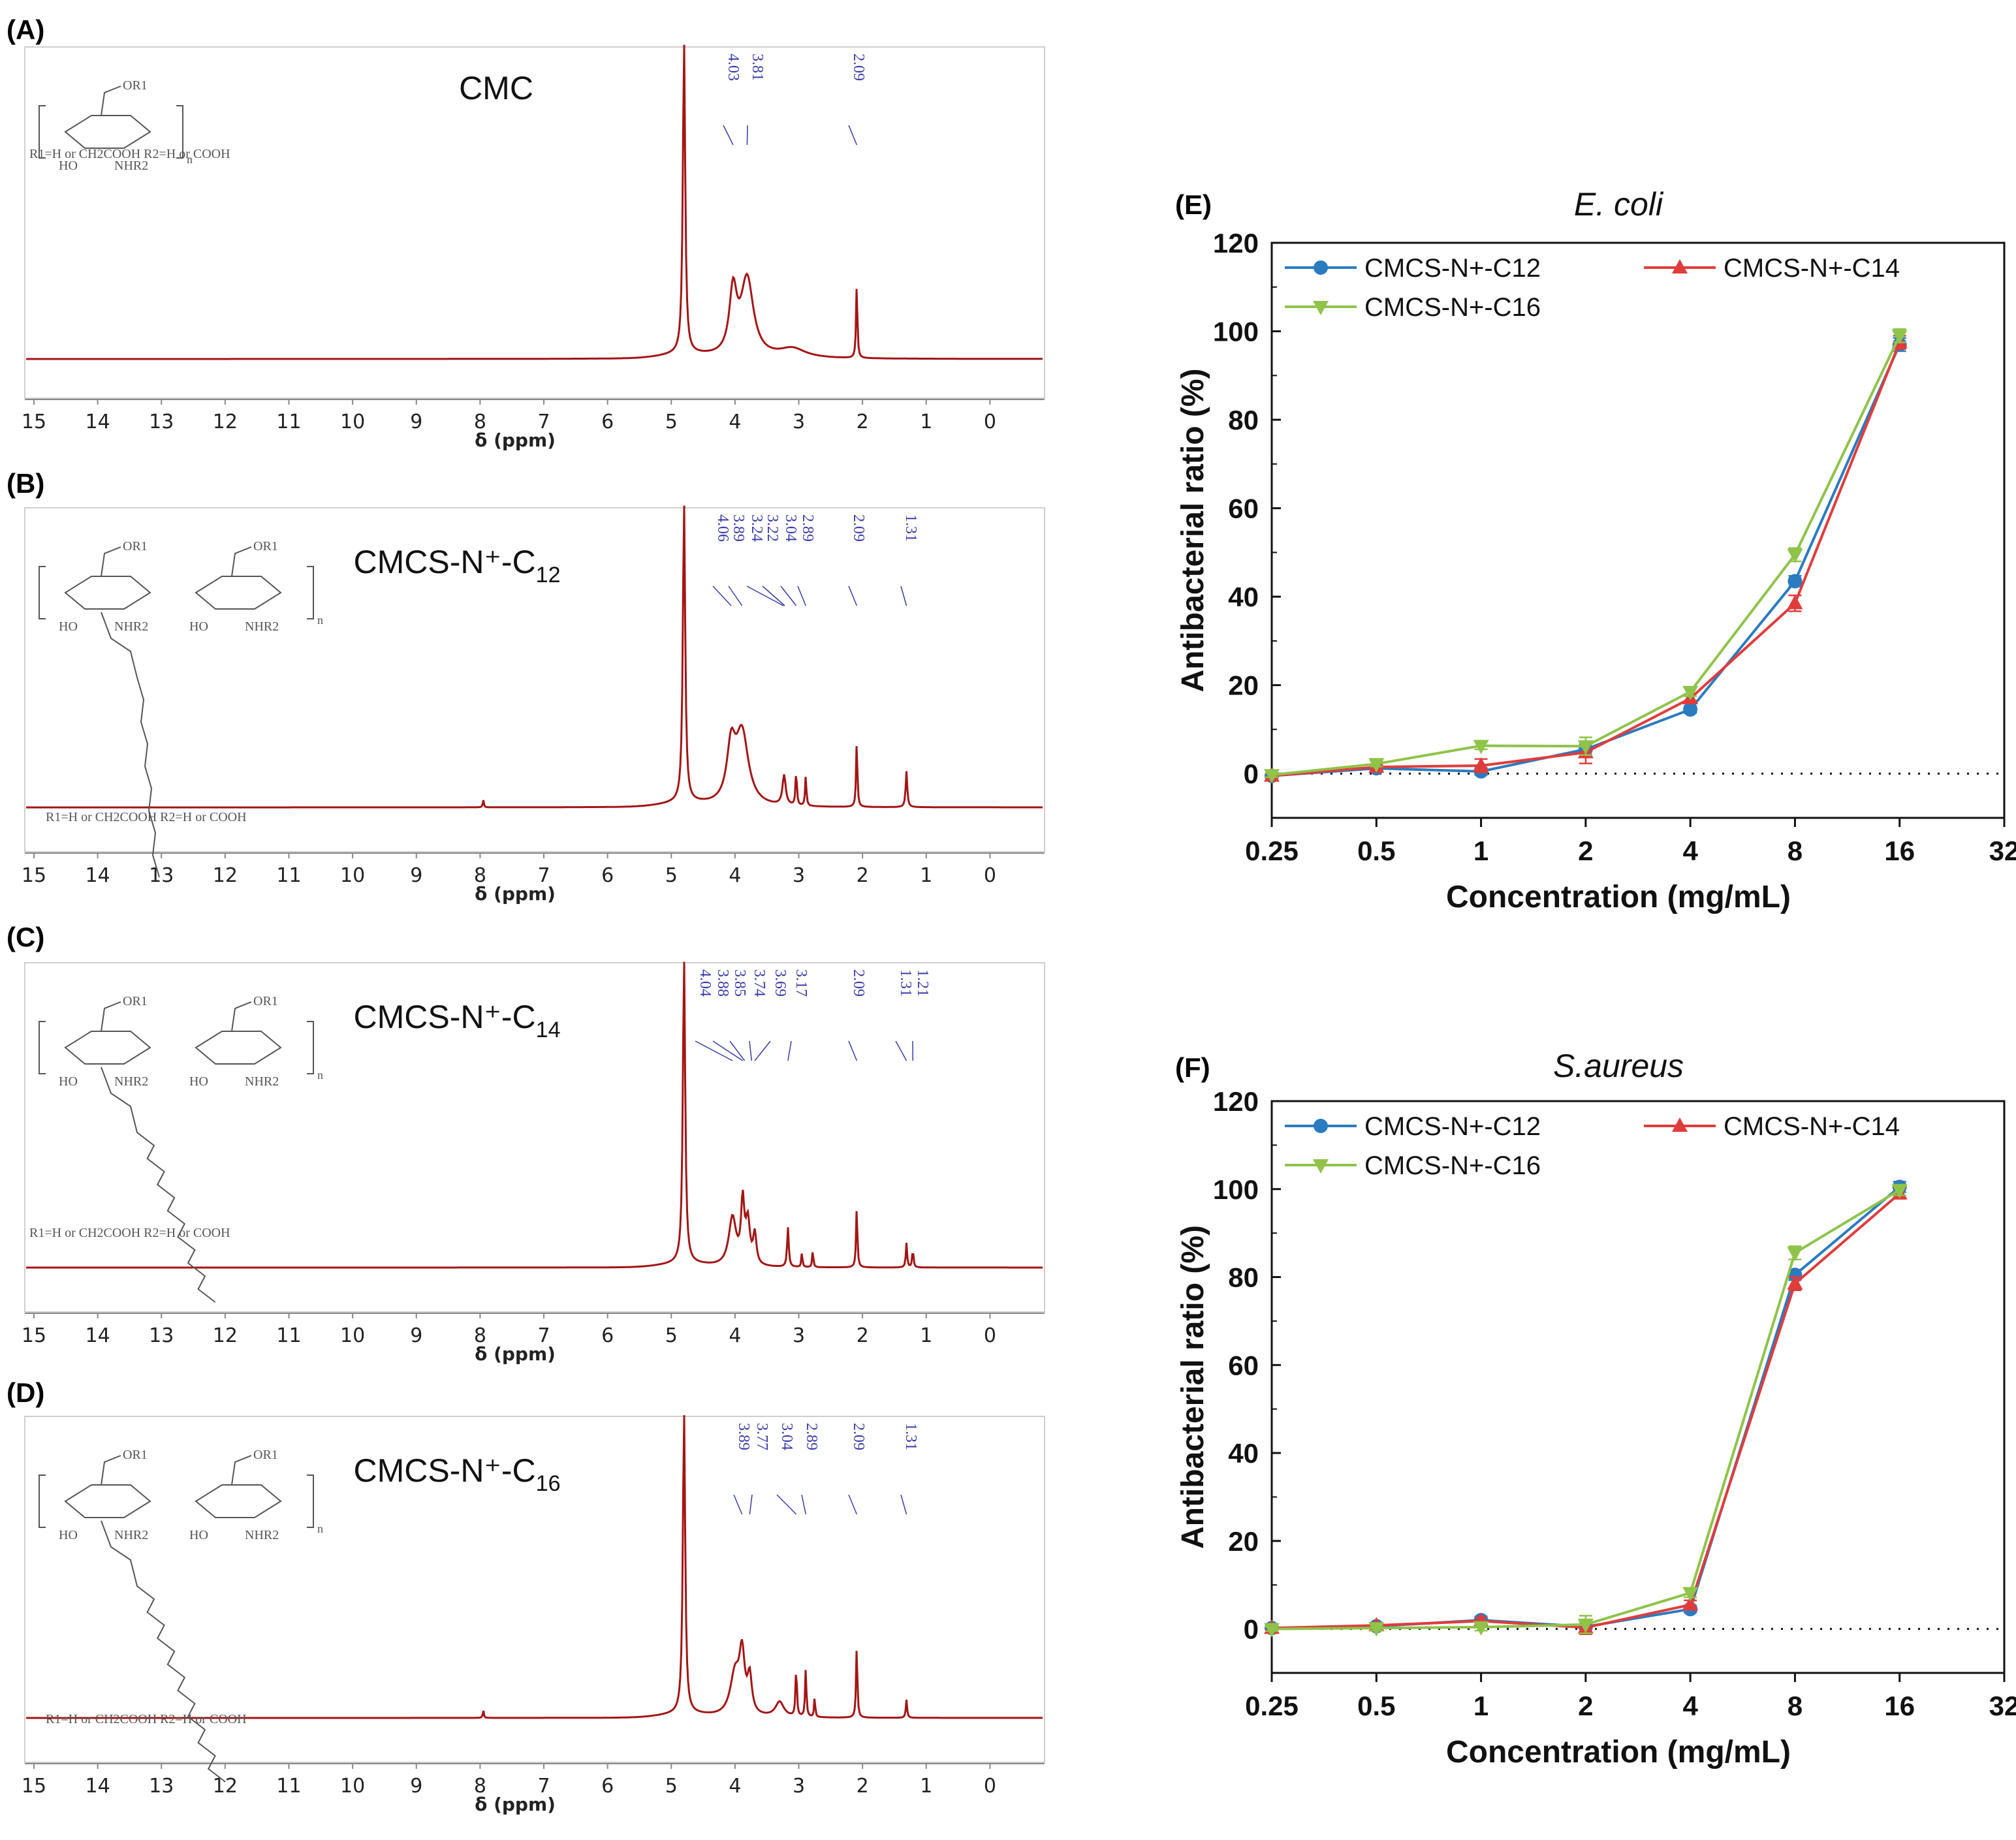 This screenshot has height=1840, width=2016. Describe the element at coordinates (859, 528) in the screenshot. I see `peak-label: 2.09` at that location.